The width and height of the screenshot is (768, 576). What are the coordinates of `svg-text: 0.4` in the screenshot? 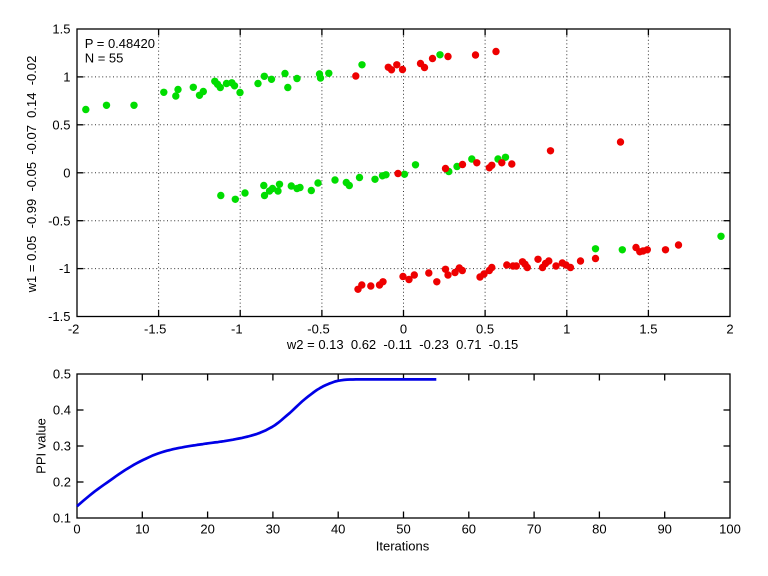 It's located at (62, 410).